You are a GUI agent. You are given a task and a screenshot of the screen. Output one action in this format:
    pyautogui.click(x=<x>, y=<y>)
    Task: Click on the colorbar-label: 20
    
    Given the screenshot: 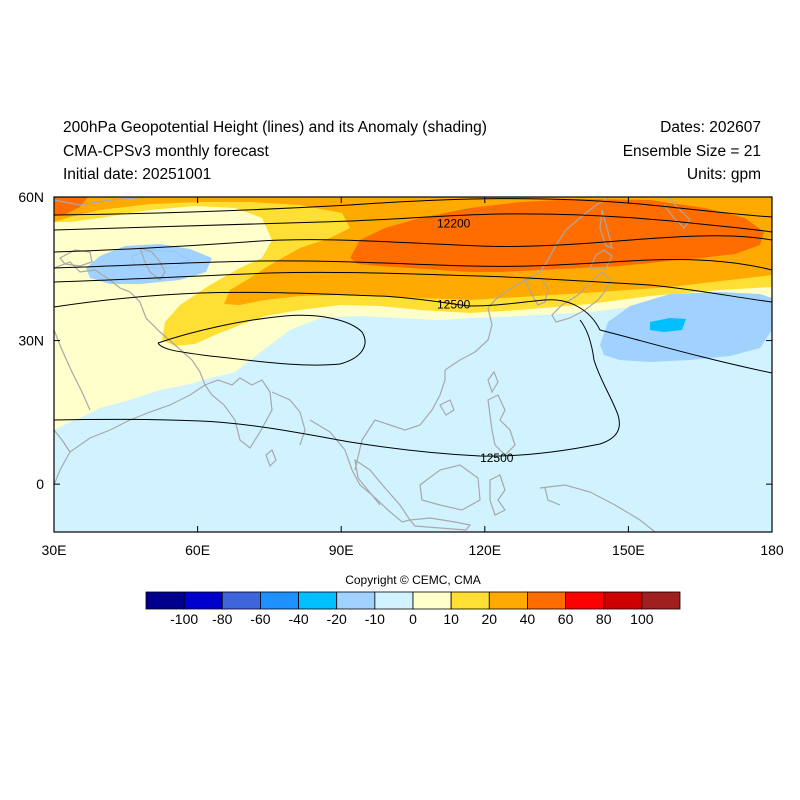 What is the action you would take?
    pyautogui.click(x=489, y=619)
    